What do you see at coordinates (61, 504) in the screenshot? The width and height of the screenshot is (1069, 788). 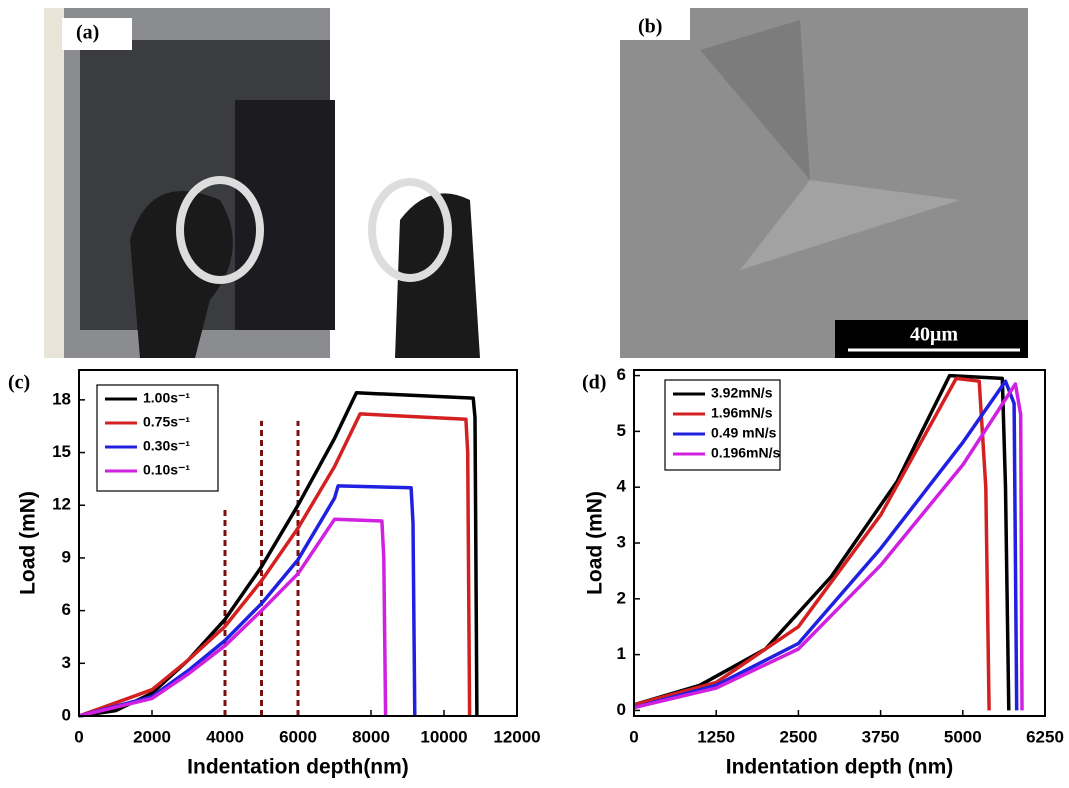 I see `y-tick-label: 12` at bounding box center [61, 504].